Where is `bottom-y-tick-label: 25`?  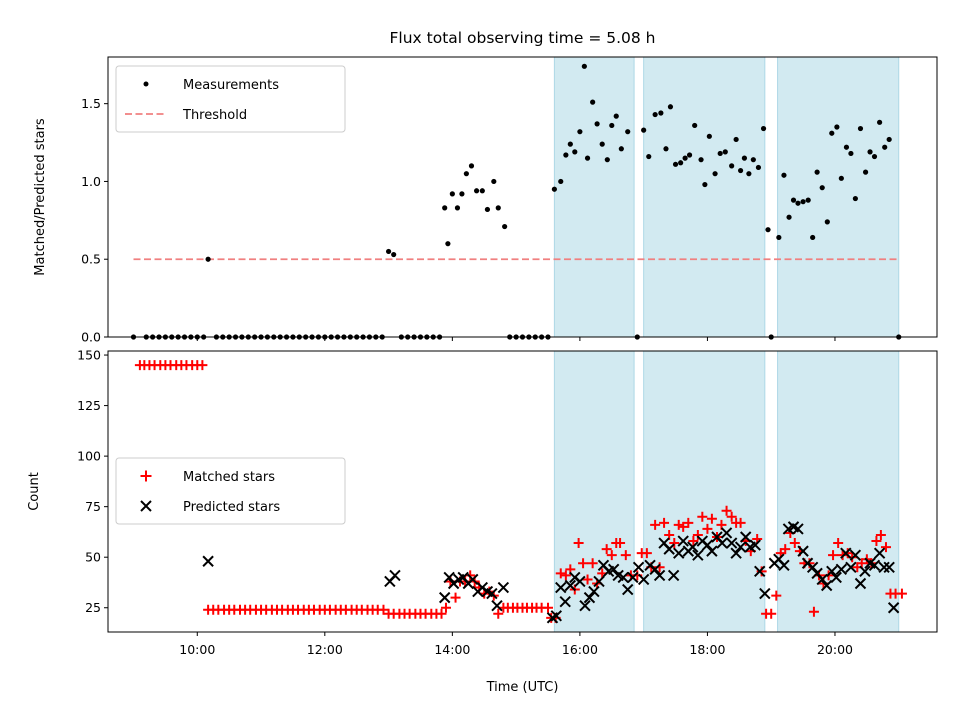
bottom-y-tick-label: 25 is located at coordinates (93, 607).